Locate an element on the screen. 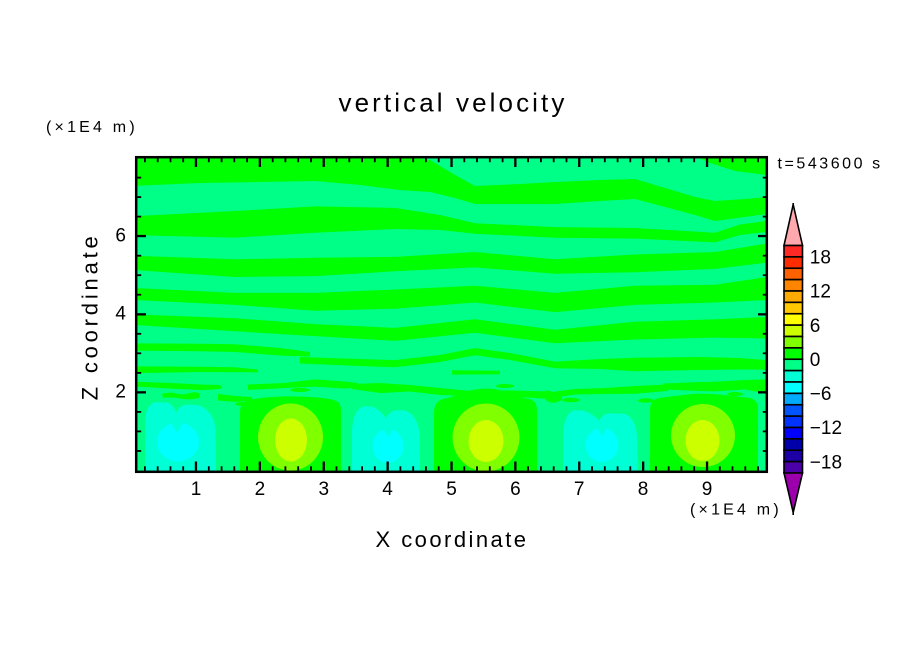 This screenshot has width=904, height=654. svg-text: 5 is located at coordinates (451, 489).